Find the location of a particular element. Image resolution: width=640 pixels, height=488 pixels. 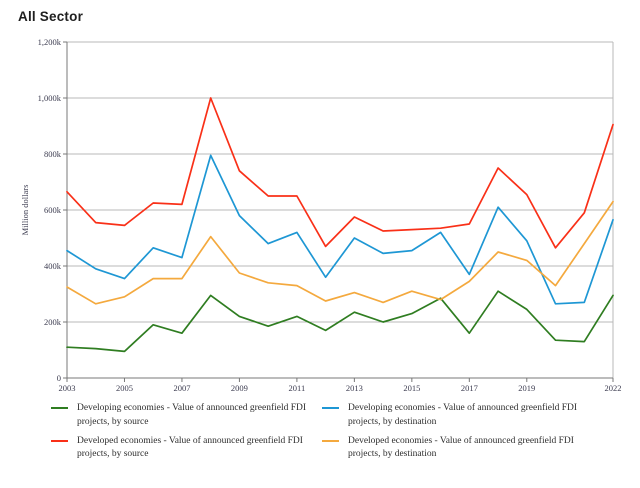

y-tick-label: 600k is located at coordinates (53, 210).